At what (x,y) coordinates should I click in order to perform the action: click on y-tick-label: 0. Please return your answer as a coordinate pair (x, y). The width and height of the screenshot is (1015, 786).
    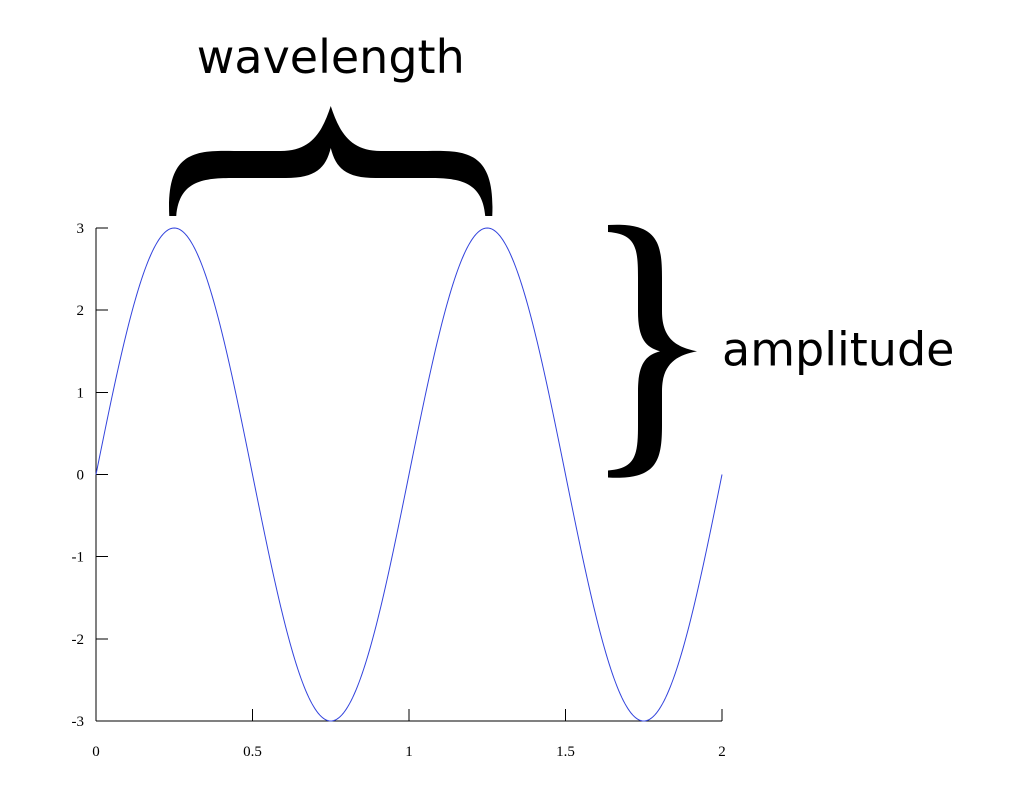
    Looking at the image, I should click on (81, 476).